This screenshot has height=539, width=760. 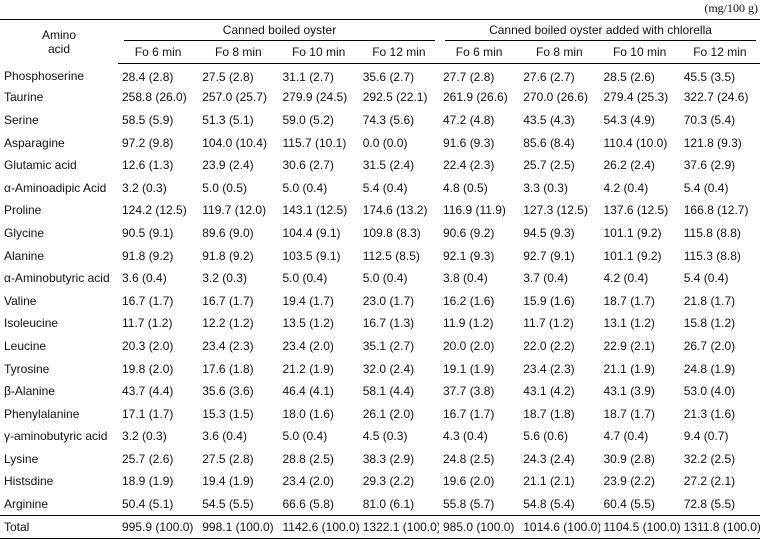 What do you see at coordinates (469, 142) in the screenshot?
I see `table-cell: 91.6 (9.3)` at bounding box center [469, 142].